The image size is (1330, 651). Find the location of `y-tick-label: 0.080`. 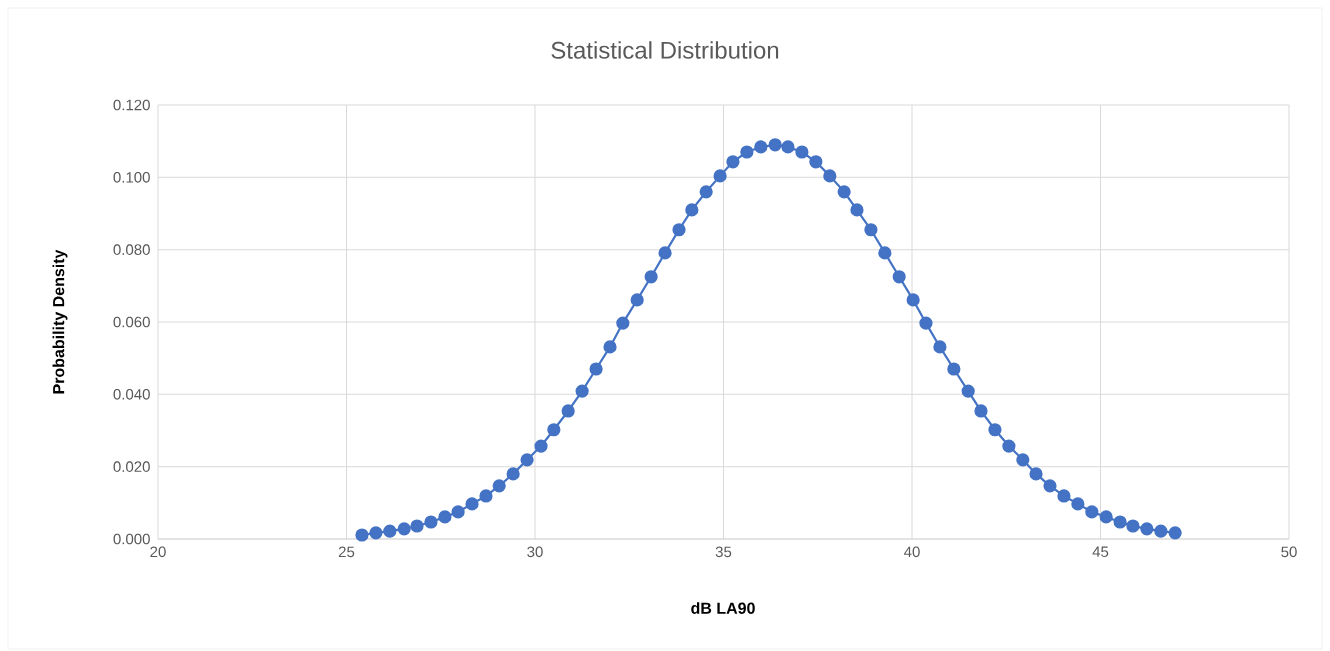

y-tick-label: 0.080 is located at coordinates (131, 249).